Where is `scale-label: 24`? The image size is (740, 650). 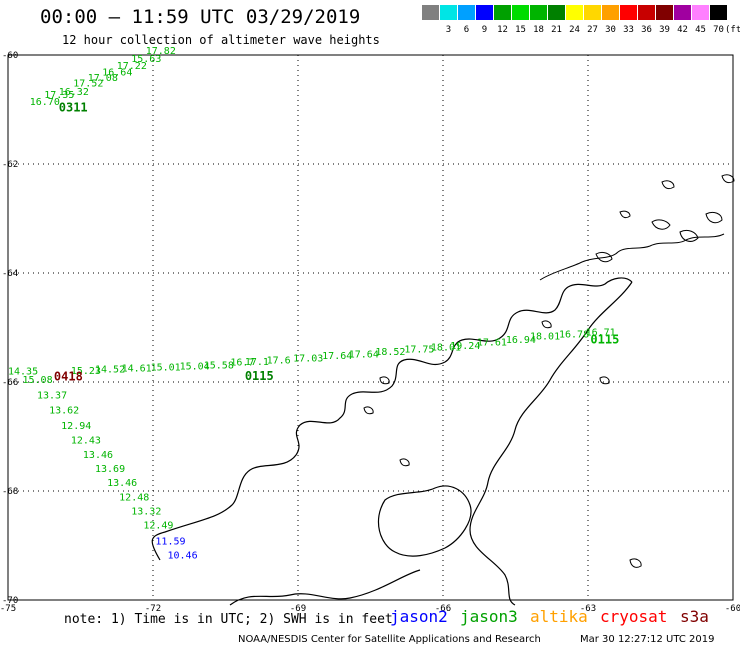 scale-label: 24 is located at coordinates (574, 30).